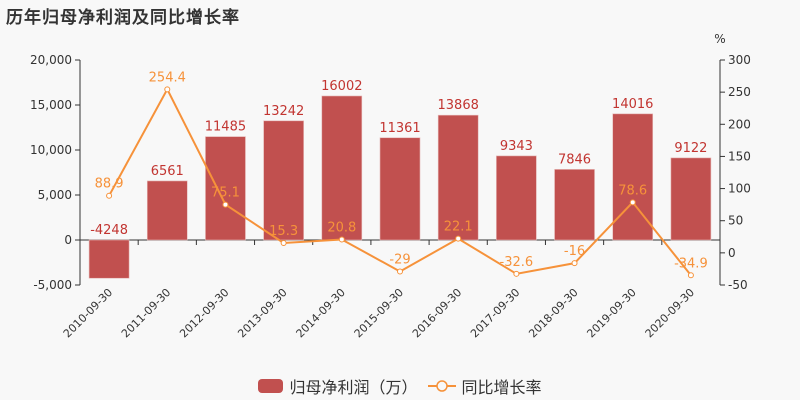 This screenshot has width=800, height=400. Describe the element at coordinates (109, 184) in the screenshot. I see `growth-rate-value-label: 88.9` at that location.